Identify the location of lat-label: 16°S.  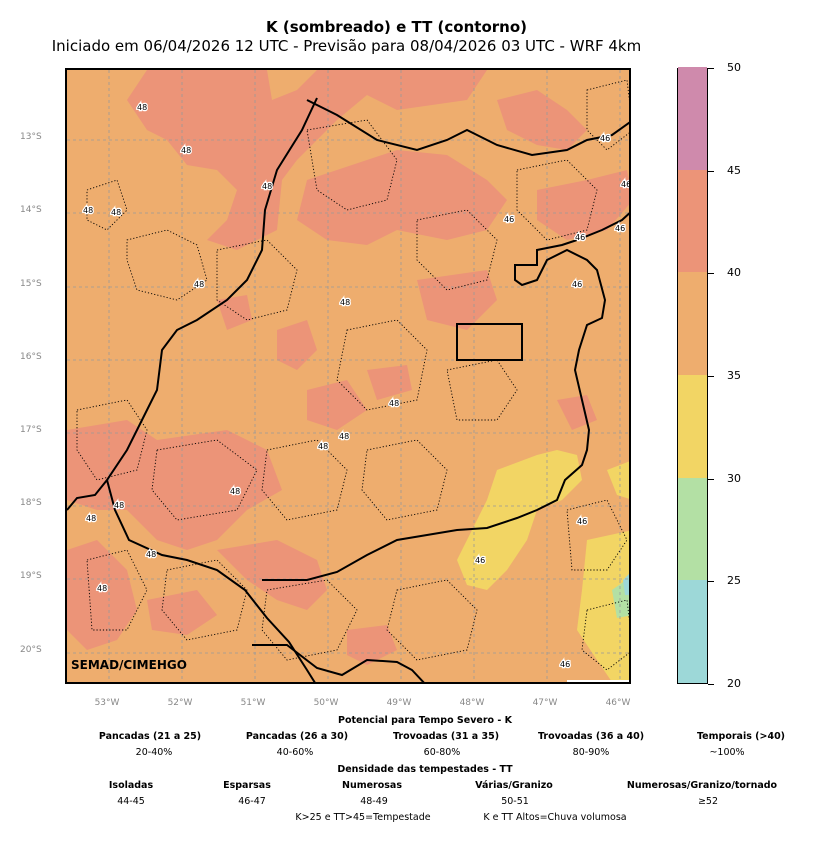
(31, 357).